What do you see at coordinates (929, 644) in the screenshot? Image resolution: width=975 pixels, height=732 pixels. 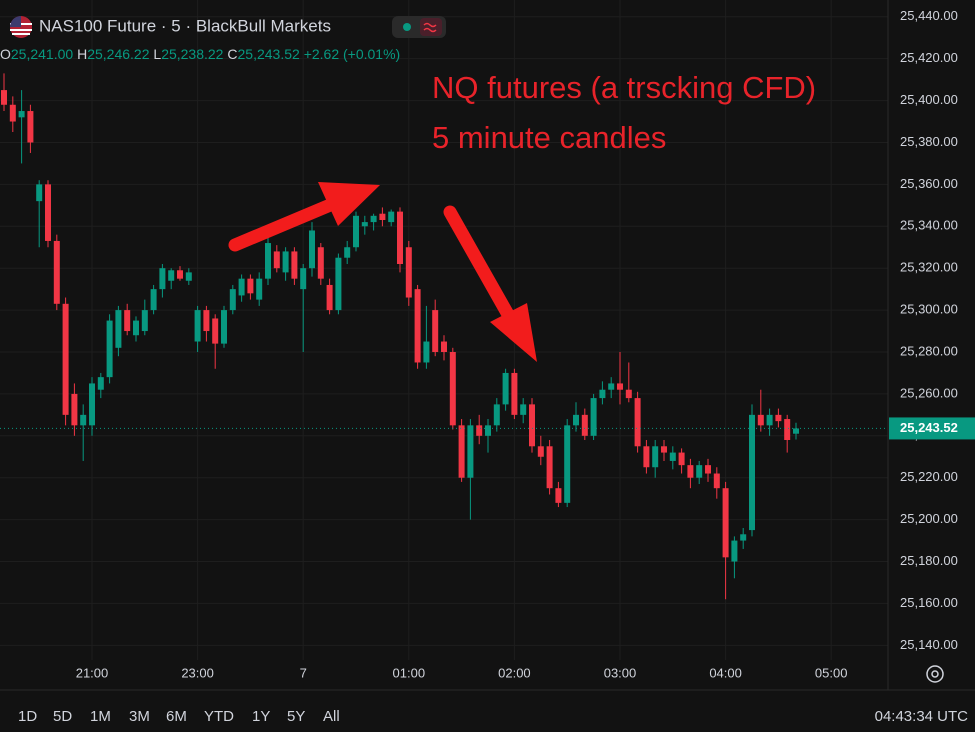 I see `y-tick-label: 25,140.00` at bounding box center [929, 644].